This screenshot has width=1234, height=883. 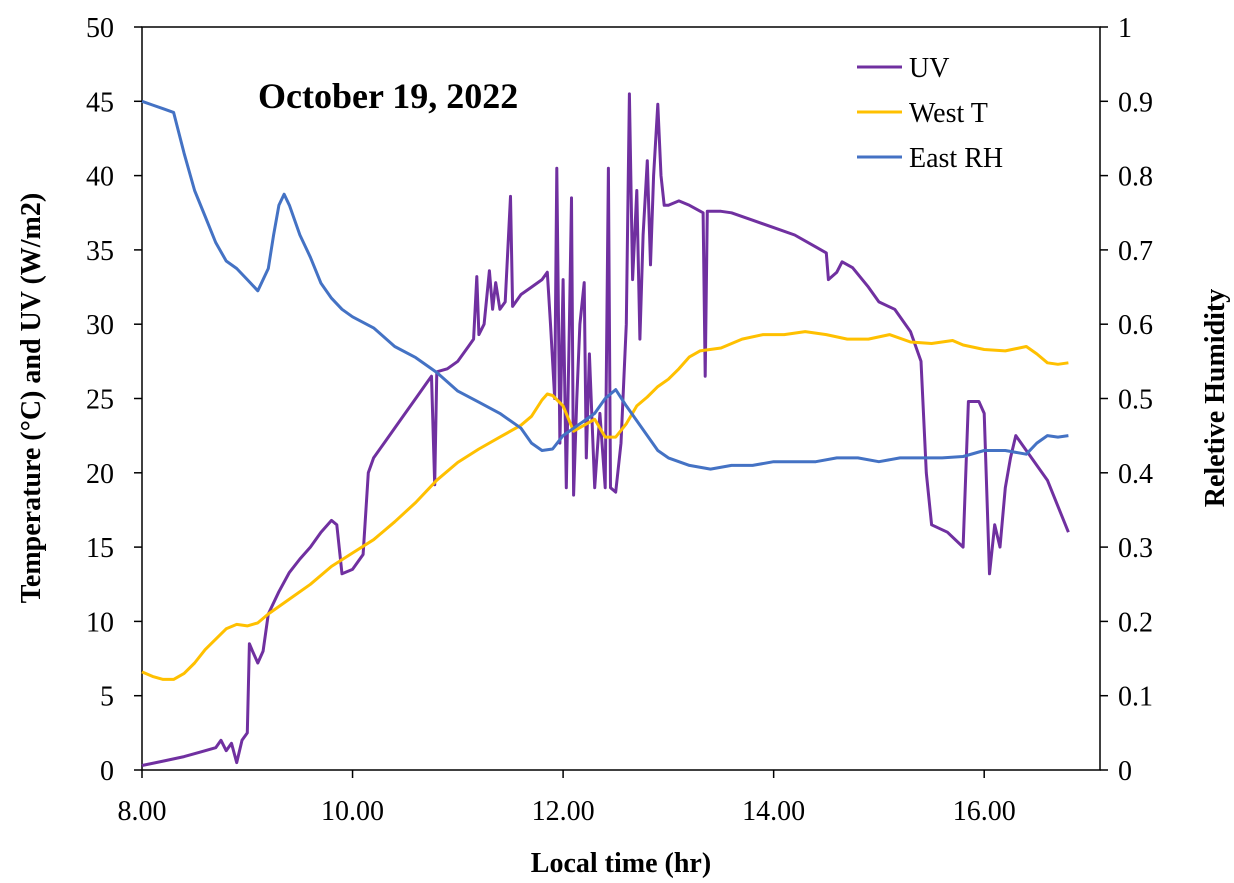 I want to click on legend-label-west-t: West T, so click(x=948, y=113).